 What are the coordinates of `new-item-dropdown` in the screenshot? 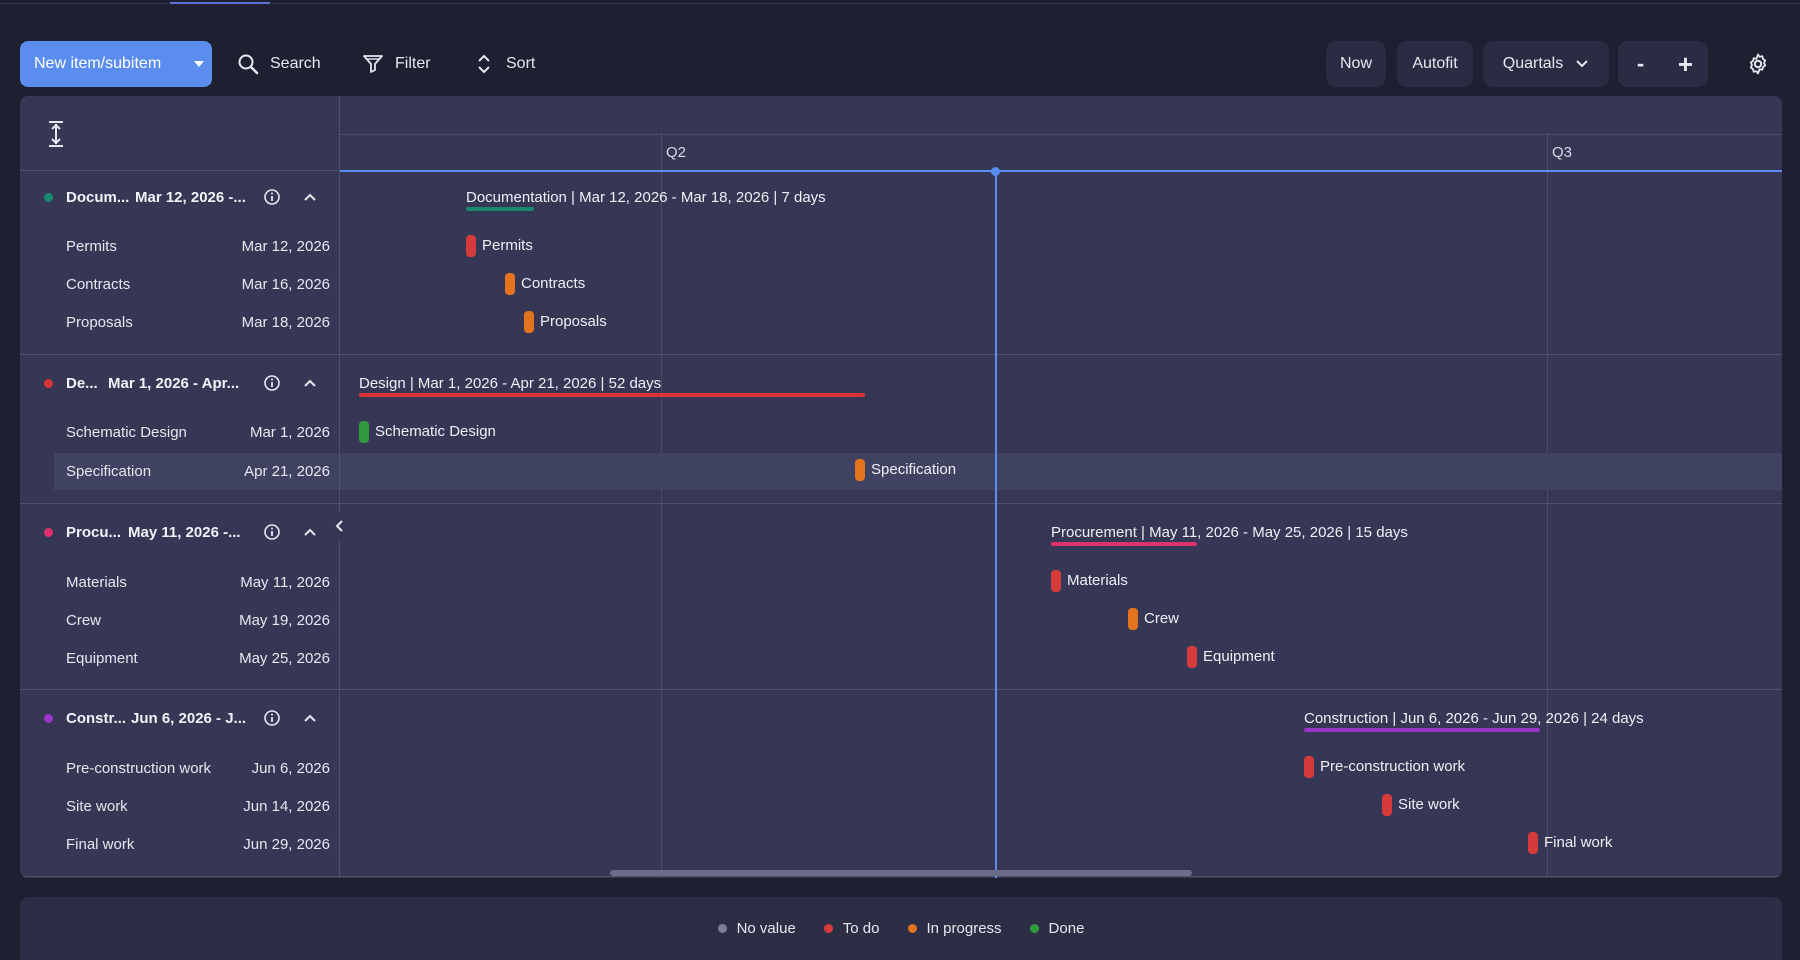 It's located at (199, 64).